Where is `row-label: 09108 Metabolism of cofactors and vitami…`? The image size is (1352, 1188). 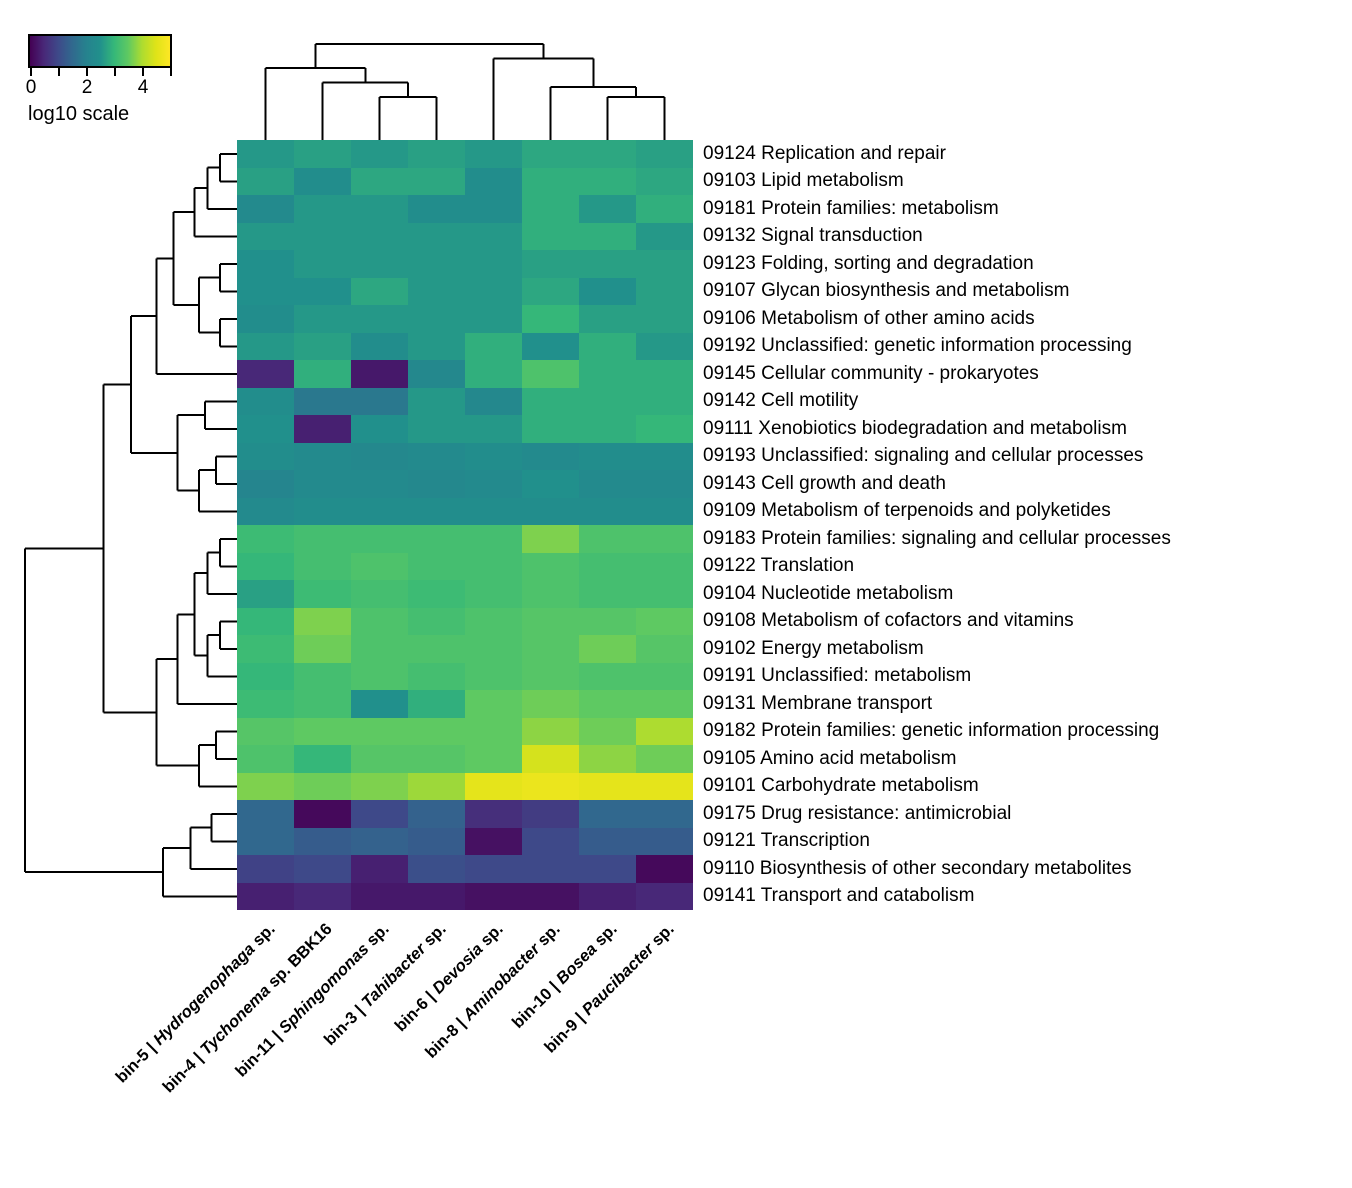 row-label: 09108 Metabolism of cofactors and vitami… is located at coordinates (888, 621).